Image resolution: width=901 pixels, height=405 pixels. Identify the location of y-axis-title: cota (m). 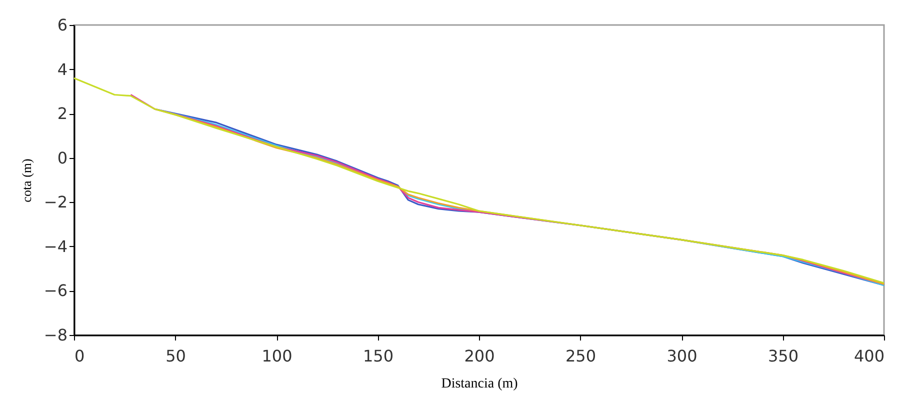
(26, 180).